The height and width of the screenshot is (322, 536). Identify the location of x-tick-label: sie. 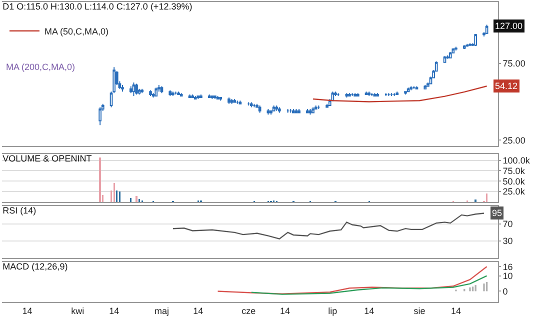
(420, 311).